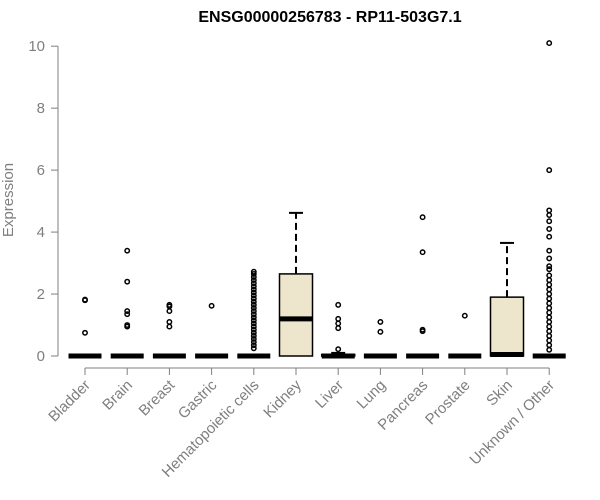 The width and height of the screenshot is (600, 500). I want to click on box-kidney, so click(296, 284).